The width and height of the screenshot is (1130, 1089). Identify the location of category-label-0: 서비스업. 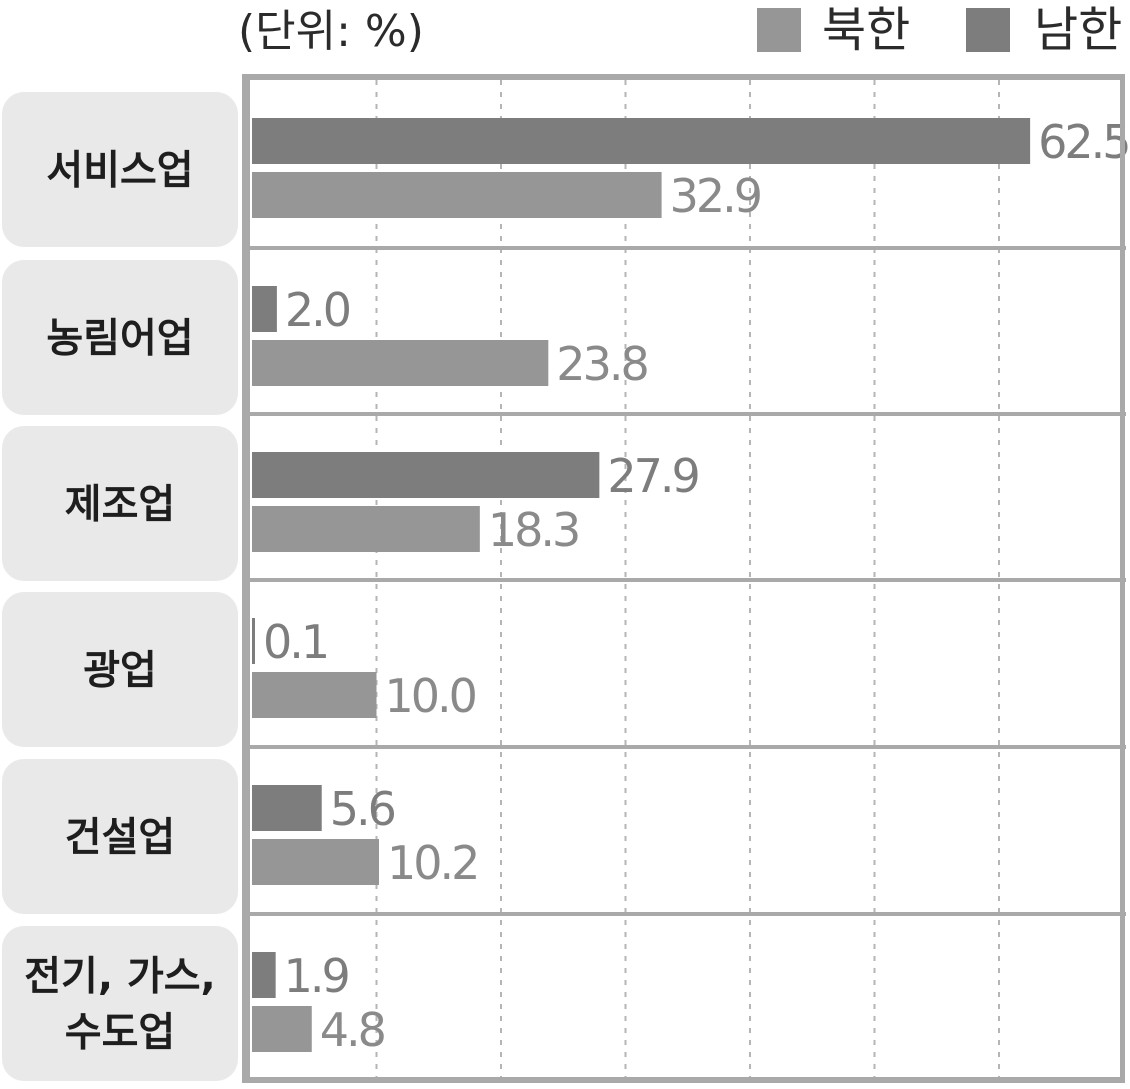
(119, 171).